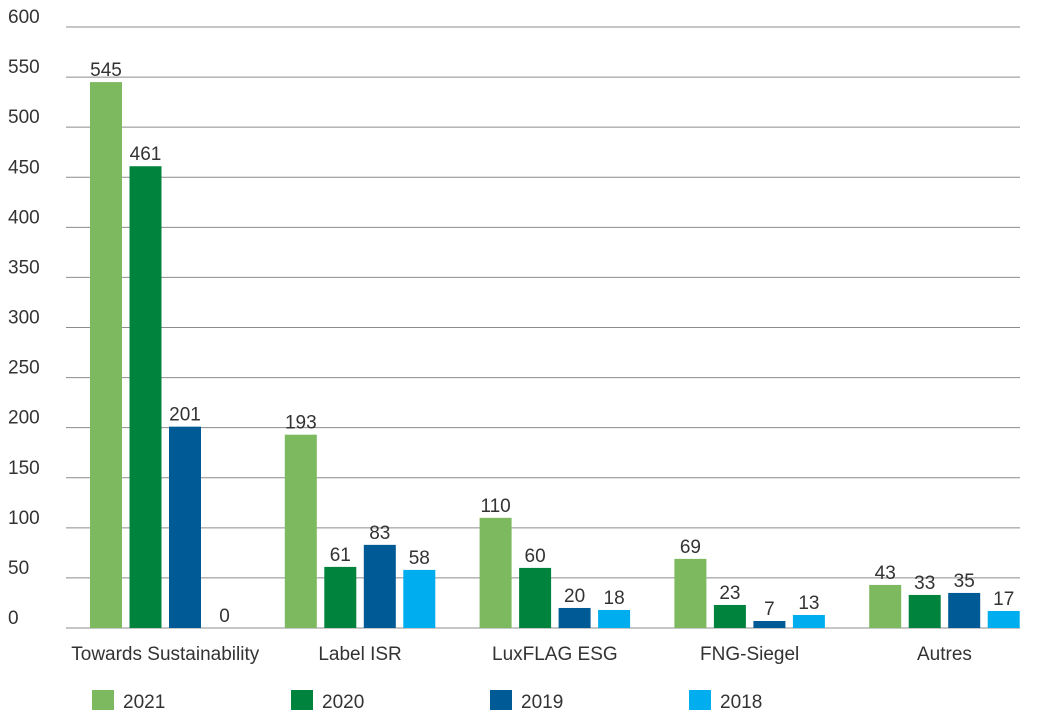 The width and height of the screenshot is (1046, 716). What do you see at coordinates (24, 418) in the screenshot?
I see `y-tick-label: 200` at bounding box center [24, 418].